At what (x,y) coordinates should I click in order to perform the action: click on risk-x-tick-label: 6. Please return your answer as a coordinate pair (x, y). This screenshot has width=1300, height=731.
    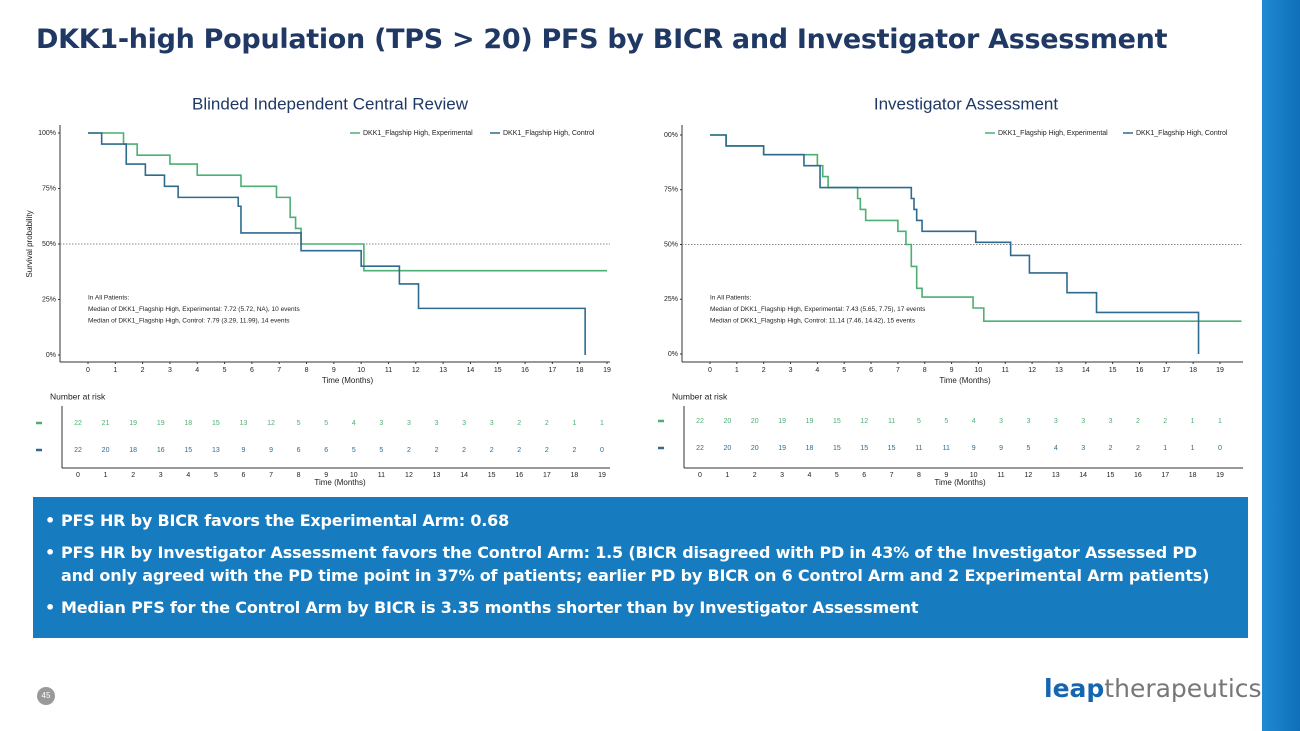
    Looking at the image, I should click on (864, 475).